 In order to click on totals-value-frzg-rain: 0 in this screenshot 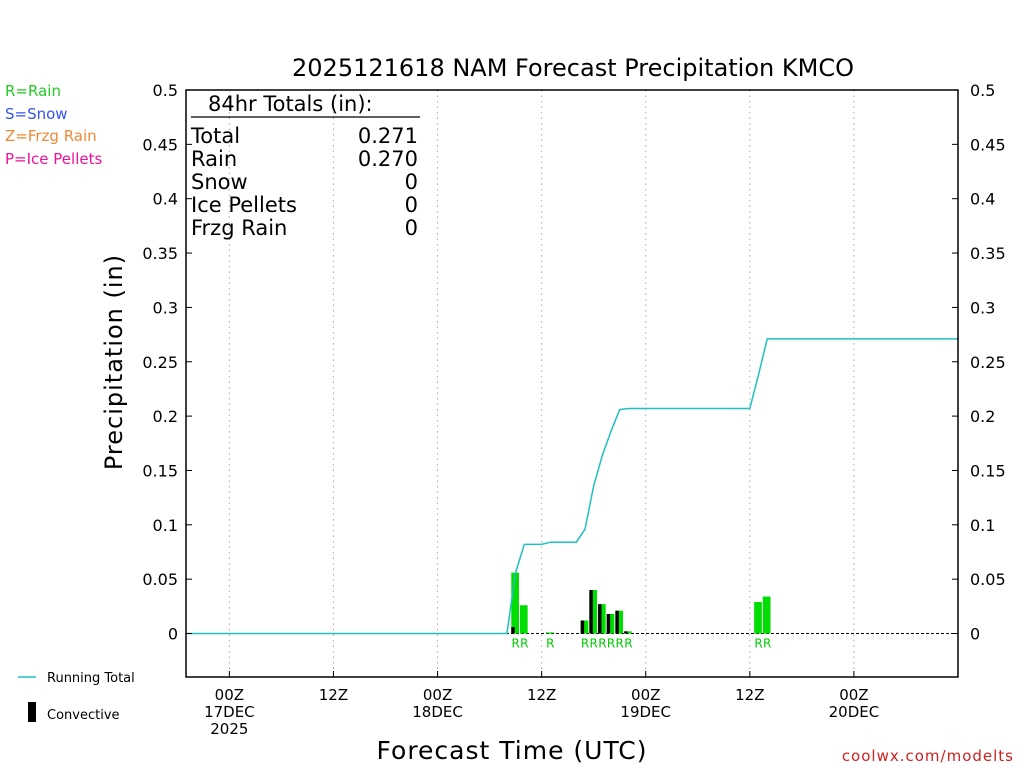, I will do `click(411, 228)`.